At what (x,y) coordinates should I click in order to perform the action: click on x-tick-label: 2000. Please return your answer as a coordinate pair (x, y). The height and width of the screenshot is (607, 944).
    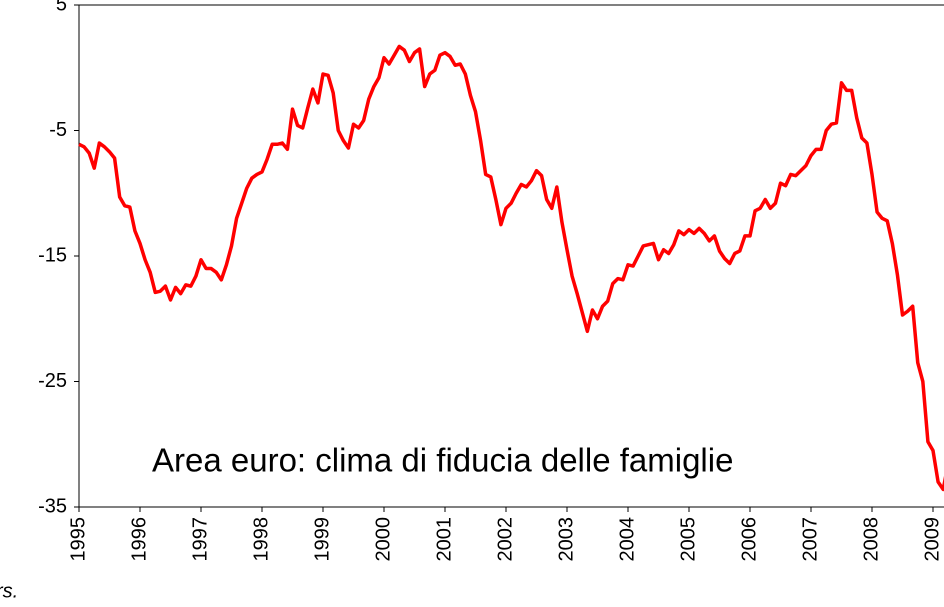
    Looking at the image, I should click on (383, 539).